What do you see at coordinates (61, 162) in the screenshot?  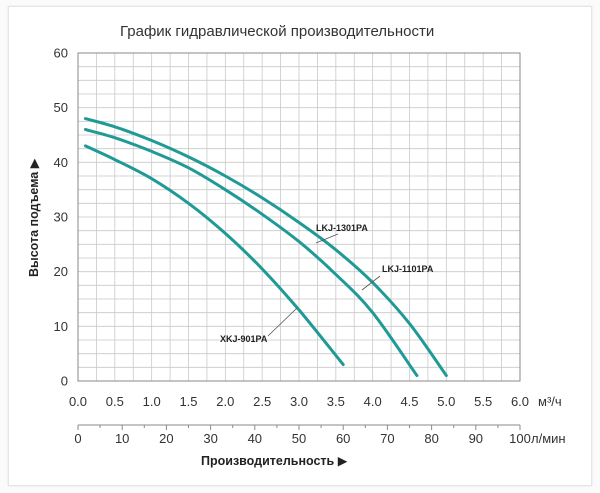 I see `y-tick-label: 40` at bounding box center [61, 162].